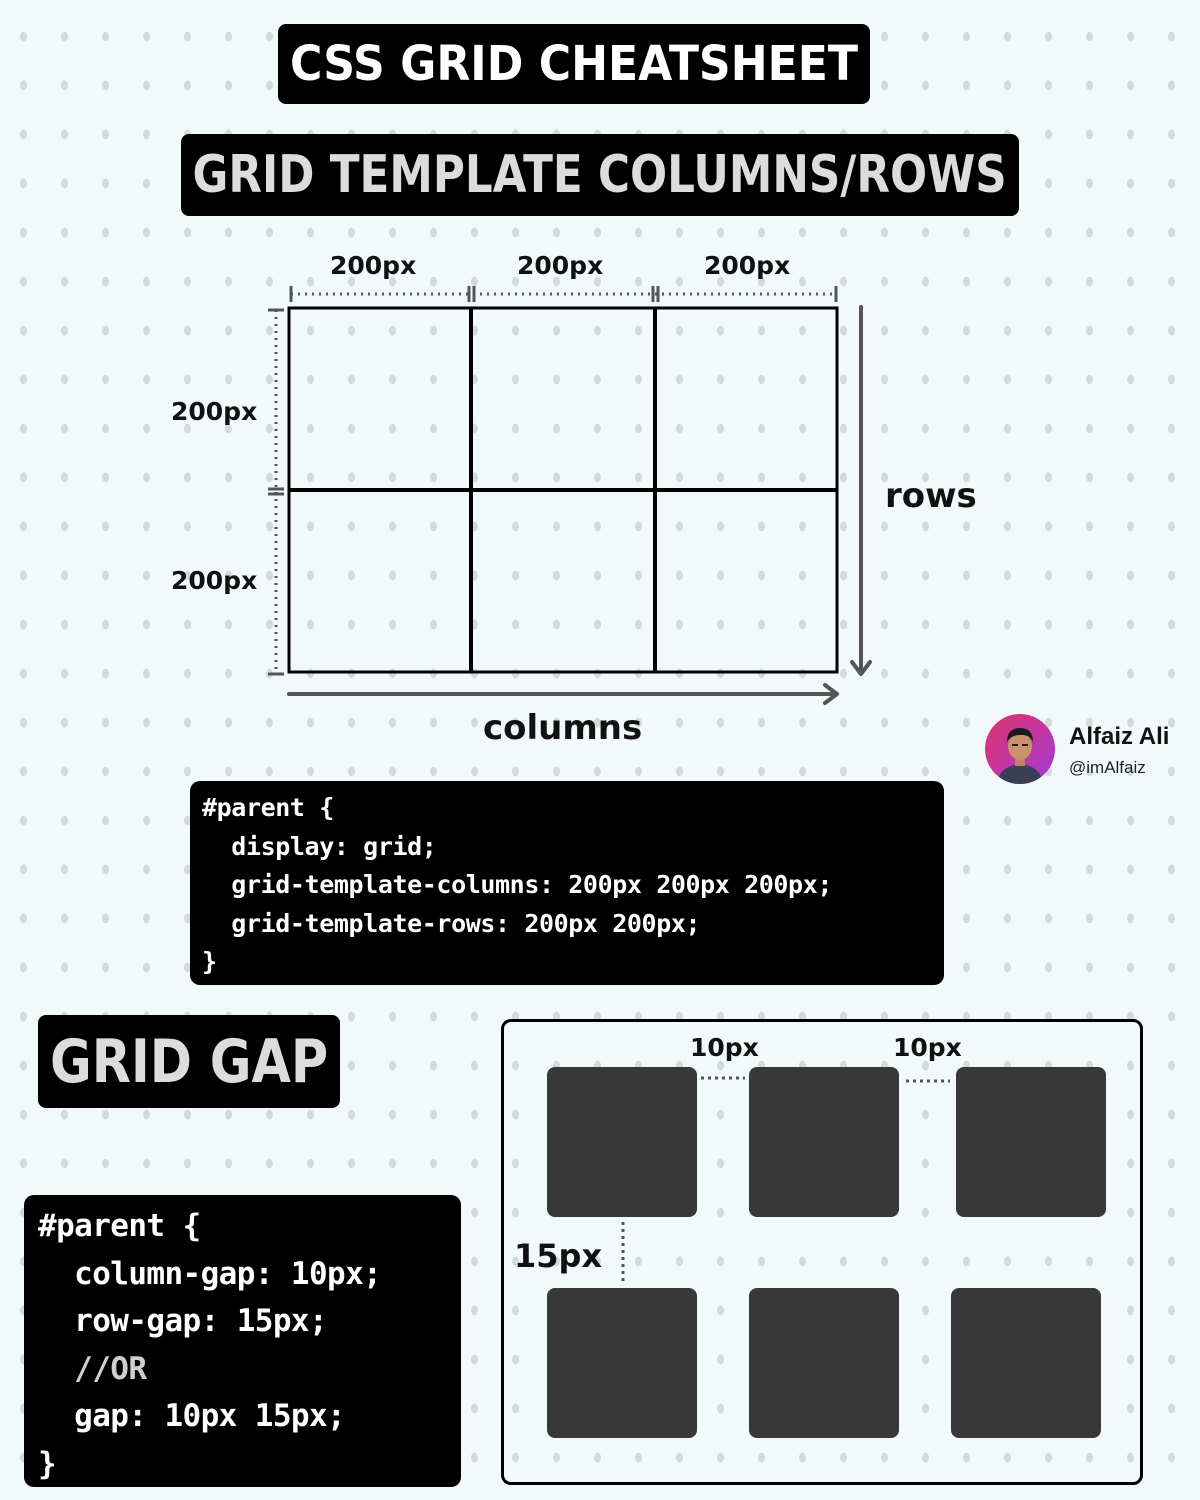 Image resolution: width=1200 pixels, height=1500 pixels. Describe the element at coordinates (560, 265) in the screenshot. I see `column-width-label-2: 200px` at that location.